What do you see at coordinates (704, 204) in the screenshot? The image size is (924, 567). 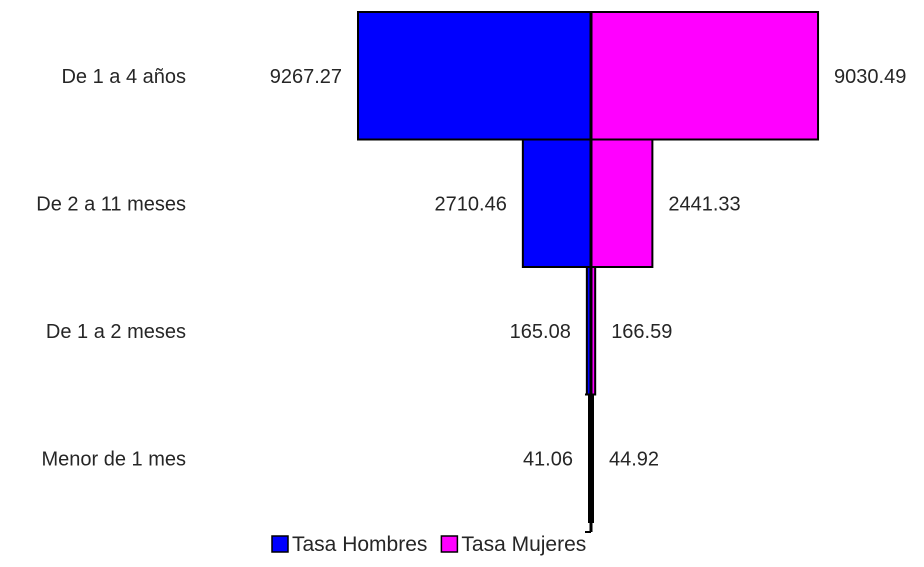 I see `value-label-mujeres-de-2-a-11-meses: 2441.33` at bounding box center [704, 204].